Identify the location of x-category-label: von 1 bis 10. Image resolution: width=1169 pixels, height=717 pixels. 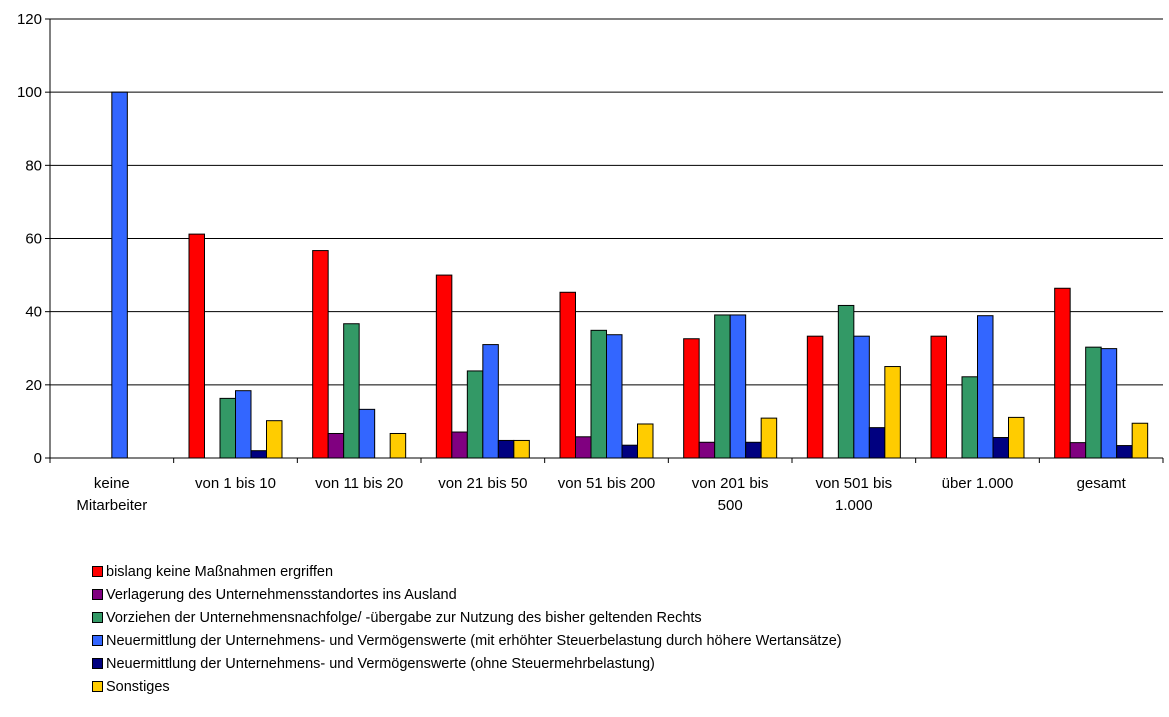
(235, 483).